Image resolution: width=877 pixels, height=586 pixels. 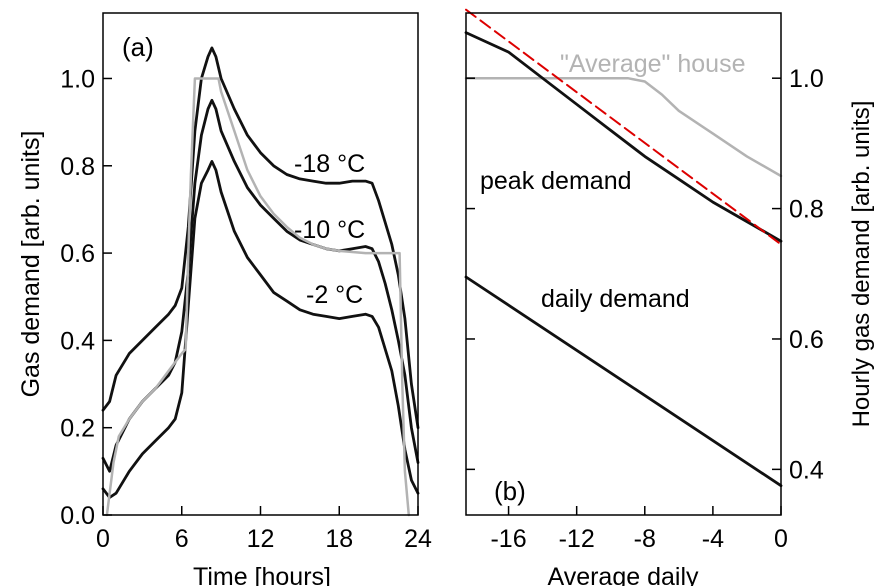 I want to click on panel-b-ylabel: Hourly gas demand [arb. units], so click(x=861, y=264).